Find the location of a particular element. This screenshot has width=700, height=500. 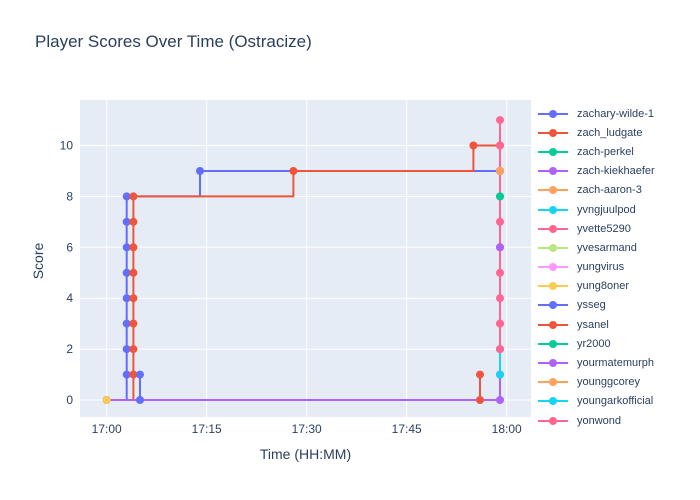

series-marker-yung8oner is located at coordinates (106, 400).